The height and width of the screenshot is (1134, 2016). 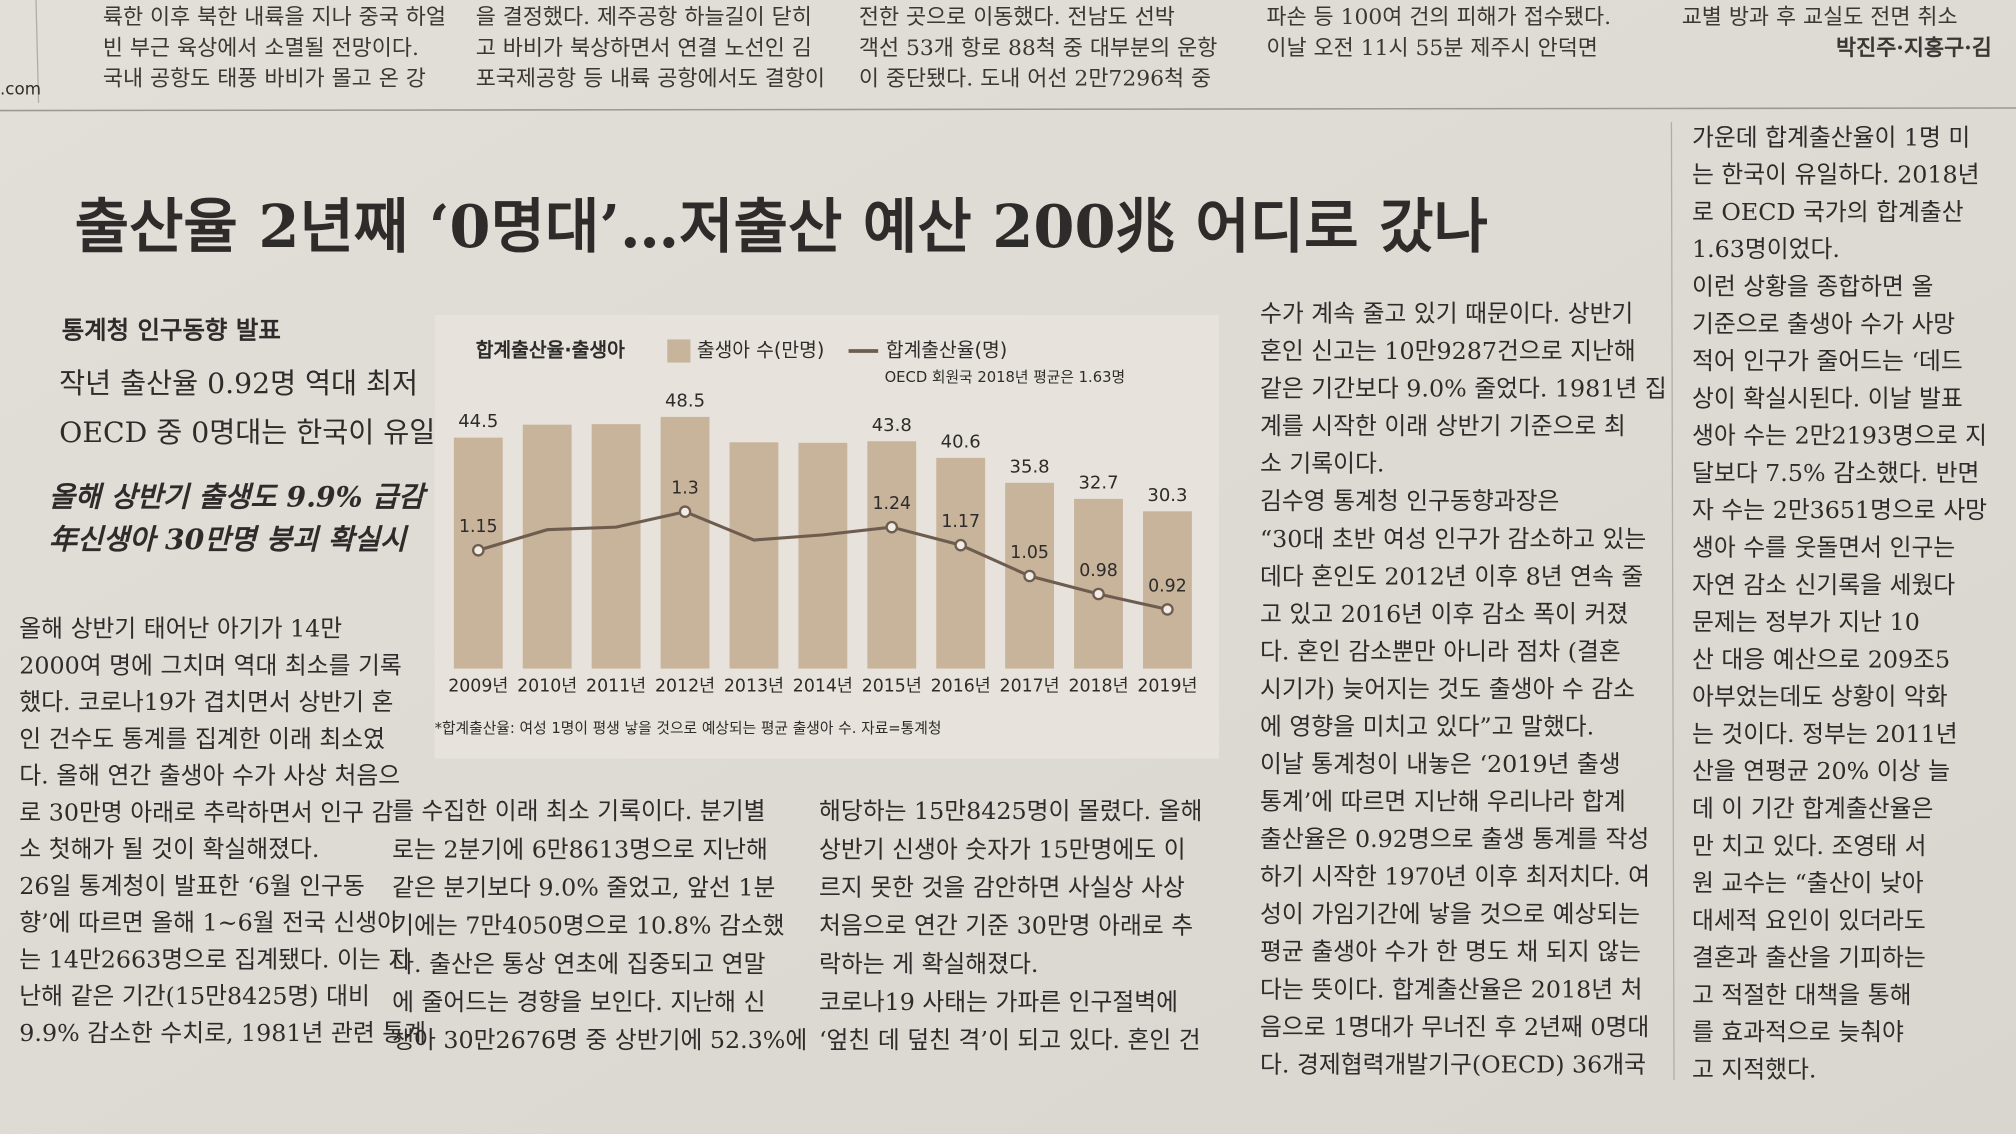 What do you see at coordinates (169, 849) in the screenshot?
I see `body-line: 소 첫해가 될 것이 확실해졌다.` at bounding box center [169, 849].